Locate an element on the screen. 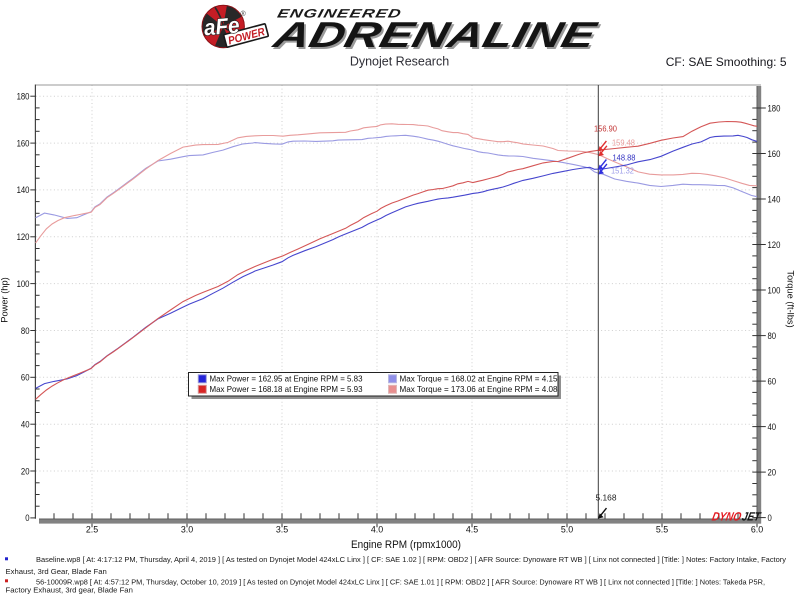  svg-text: 4.5 is located at coordinates (472, 528).